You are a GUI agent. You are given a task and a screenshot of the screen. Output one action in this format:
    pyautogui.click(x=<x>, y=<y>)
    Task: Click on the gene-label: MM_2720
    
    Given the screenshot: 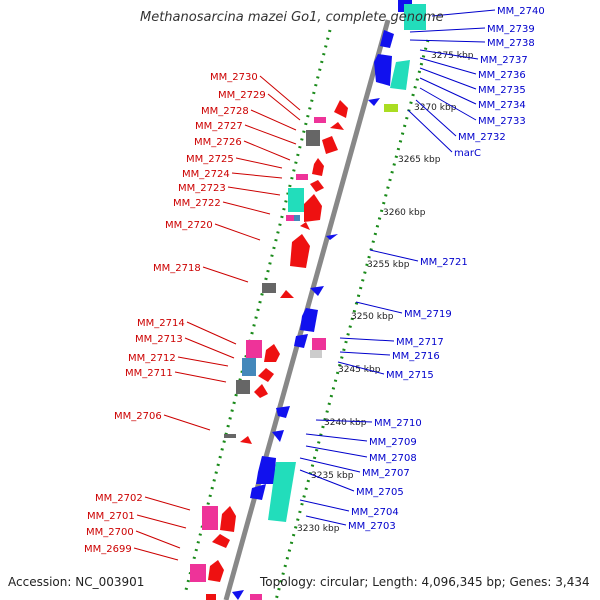 What is the action you would take?
    pyautogui.click(x=189, y=225)
    